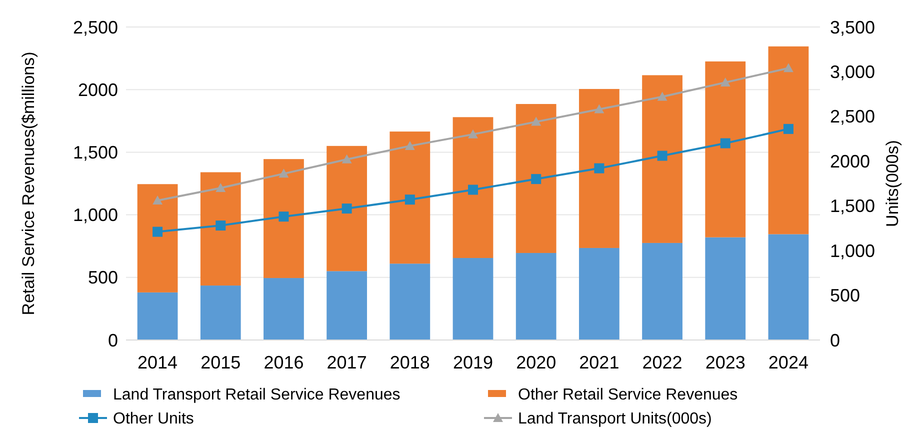 The width and height of the screenshot is (916, 438). Describe the element at coordinates (835, 340) in the screenshot. I see `y2-tick-label: 0` at that location.